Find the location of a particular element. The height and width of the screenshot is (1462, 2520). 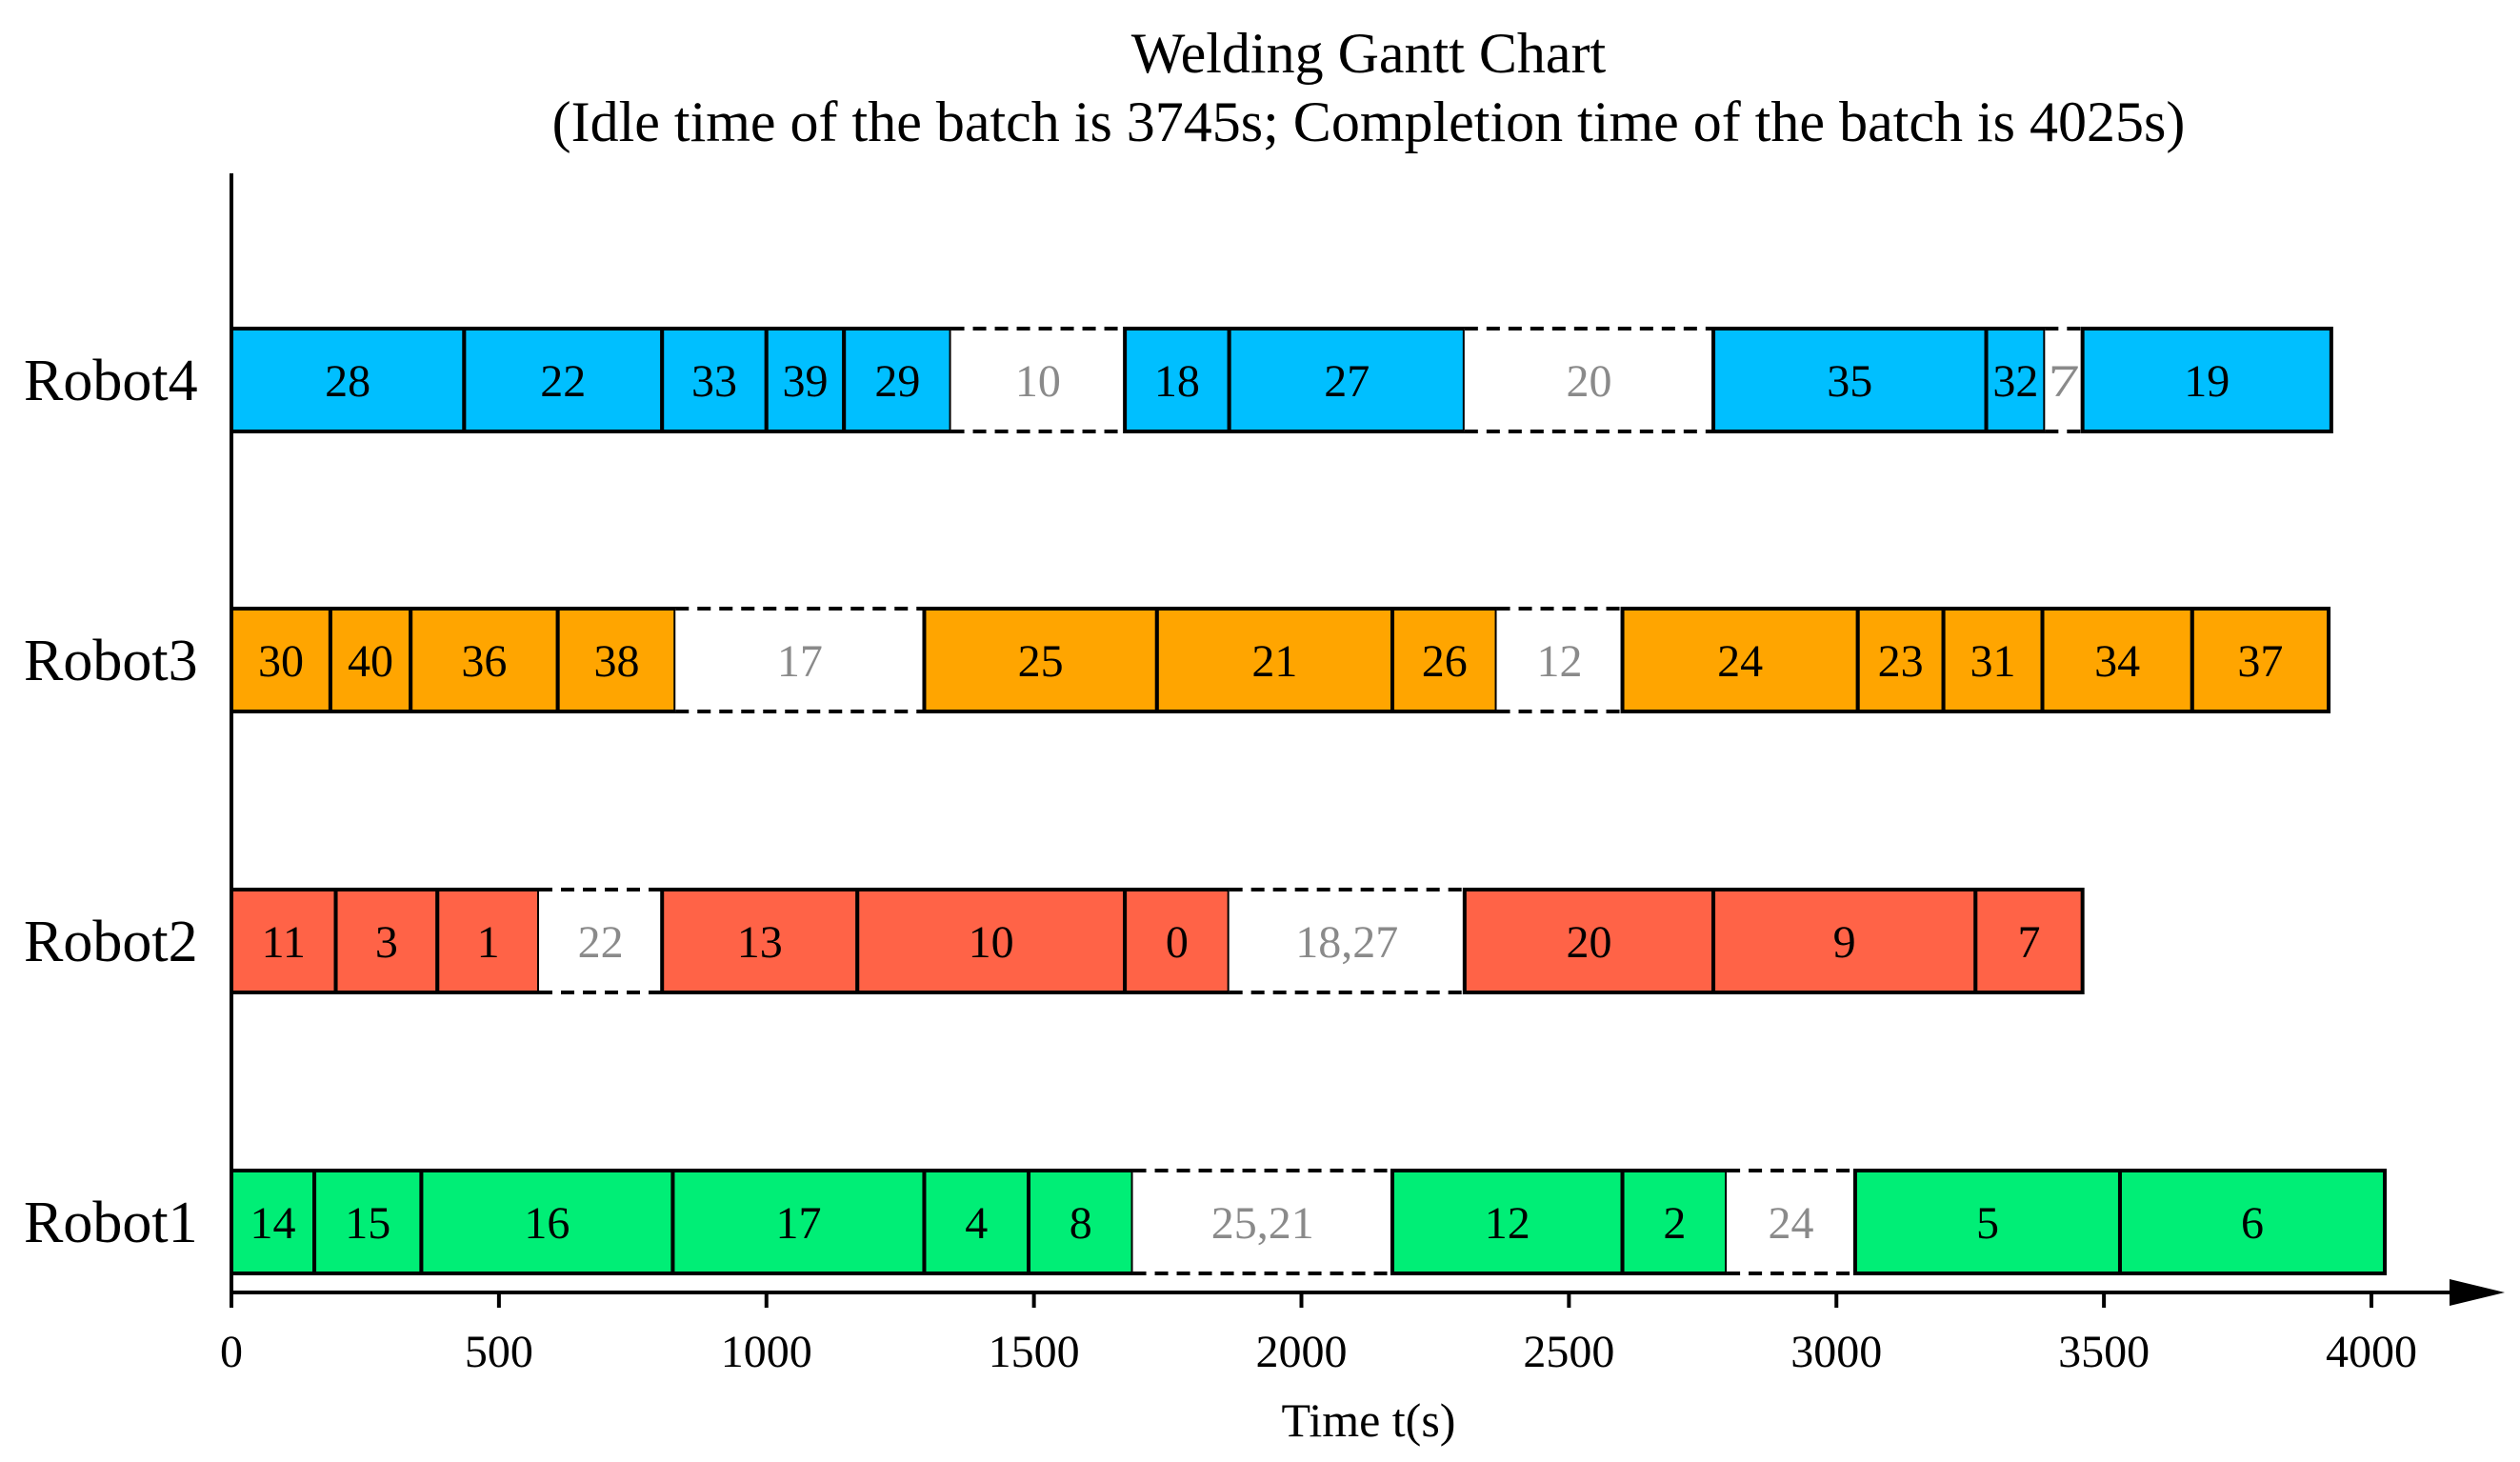

robot4-task-label: 29 is located at coordinates (897, 381).